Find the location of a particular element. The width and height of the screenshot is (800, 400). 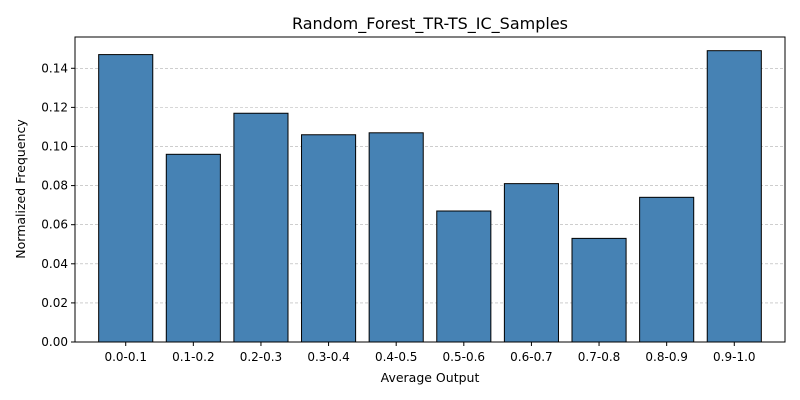

bar-0.3-0.4 is located at coordinates (329, 238).